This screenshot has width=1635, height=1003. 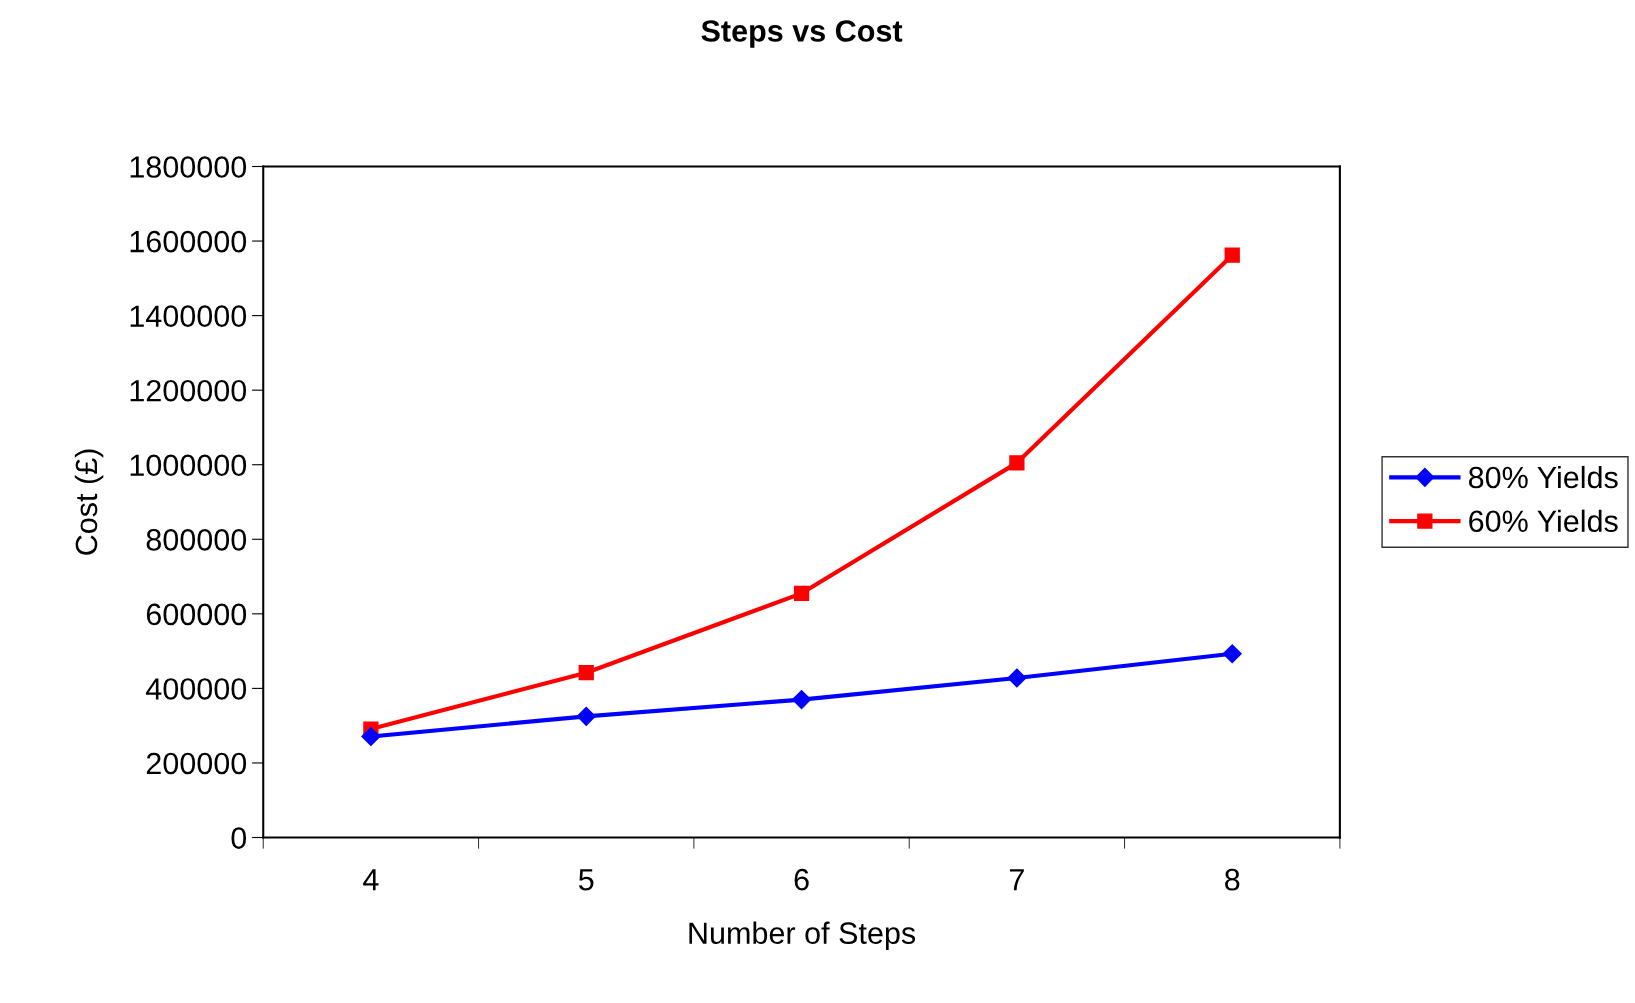 What do you see at coordinates (89, 502) in the screenshot?
I see `y-axis-title: Cost (£)` at bounding box center [89, 502].